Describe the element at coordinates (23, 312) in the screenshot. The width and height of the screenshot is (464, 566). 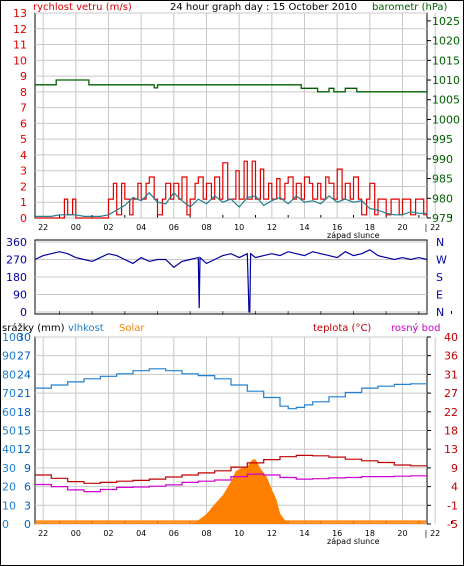
I see `direction-tick-label: 0` at that location.